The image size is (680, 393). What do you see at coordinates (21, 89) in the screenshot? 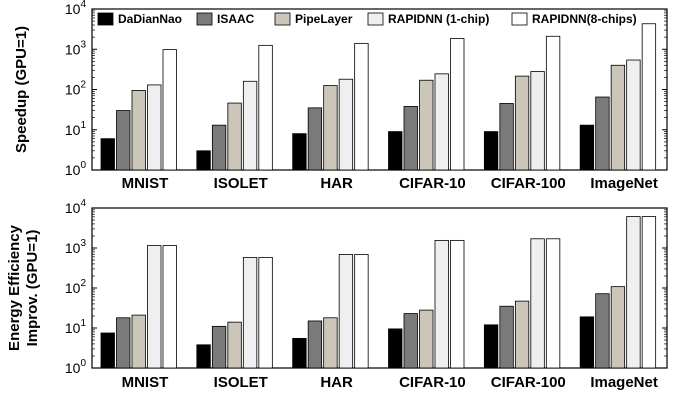
I see `y-axis-label: Speedup (GPU=1)` at bounding box center [21, 89].